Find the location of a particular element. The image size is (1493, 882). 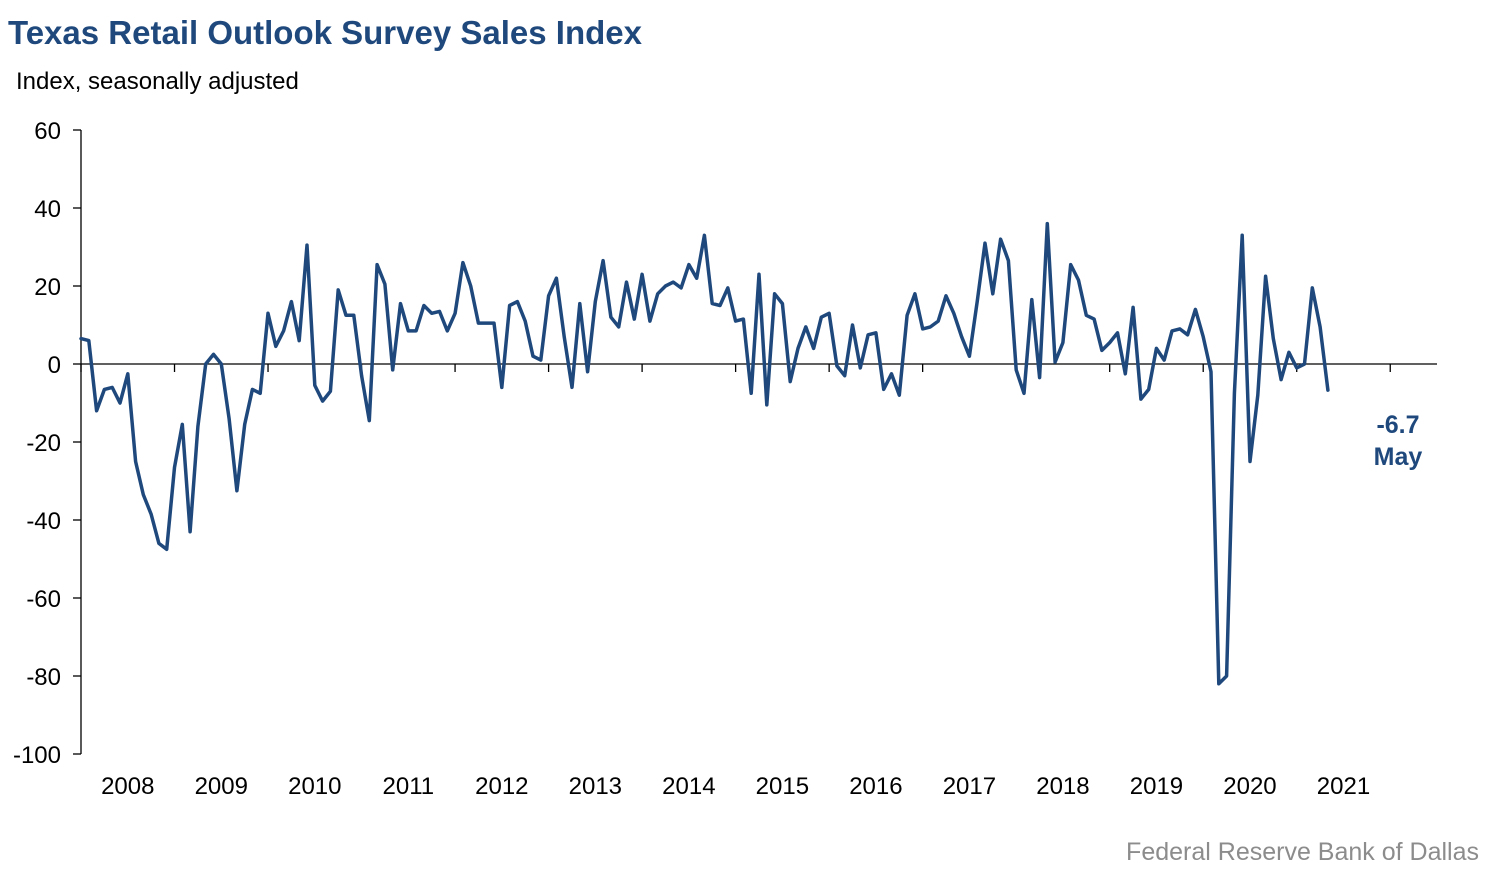

x-tick-label: 2013 is located at coordinates (595, 786).